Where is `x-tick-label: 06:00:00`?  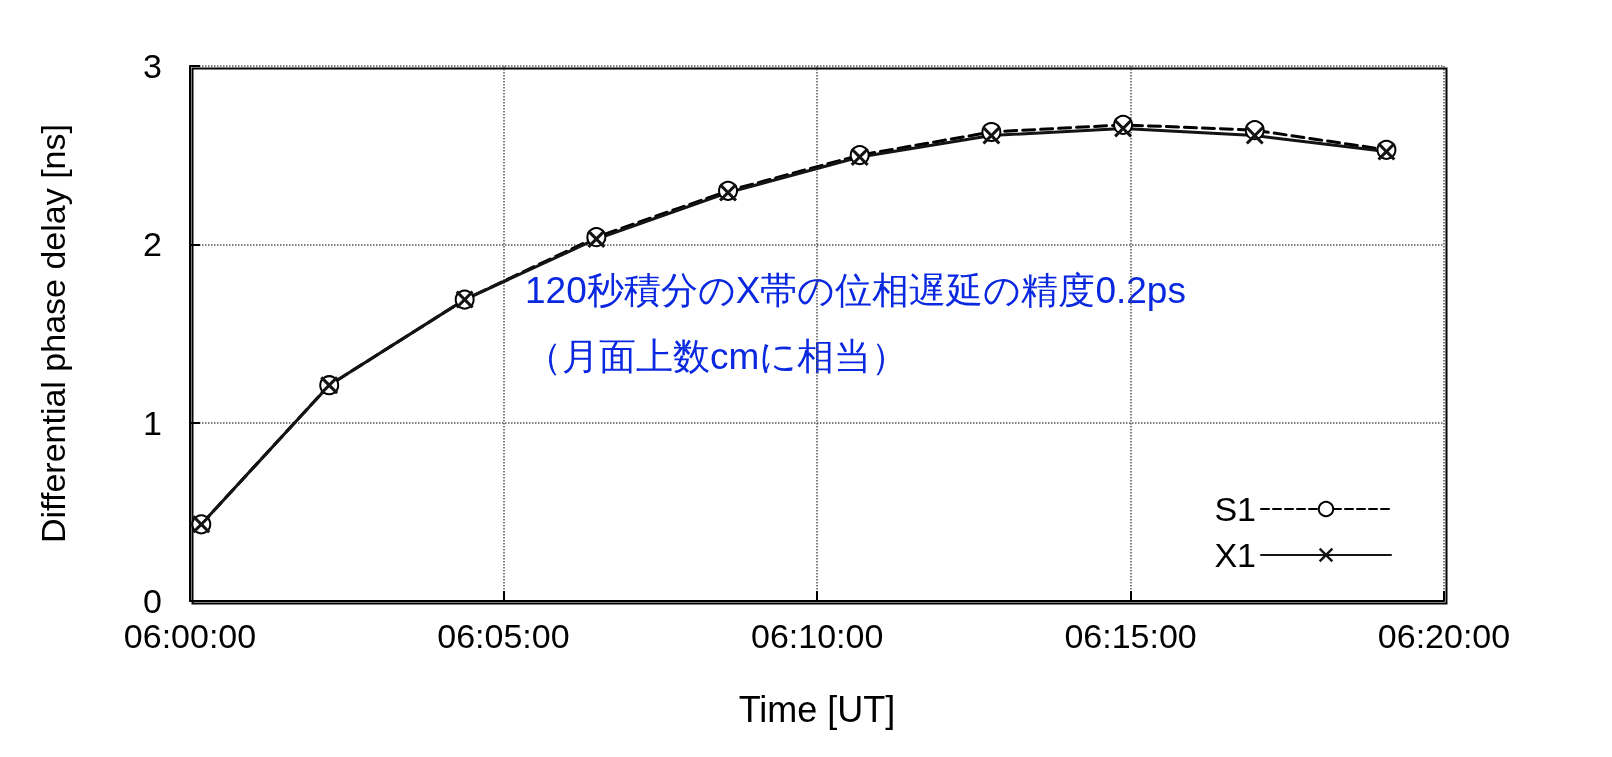 x-tick-label: 06:00:00 is located at coordinates (190, 636).